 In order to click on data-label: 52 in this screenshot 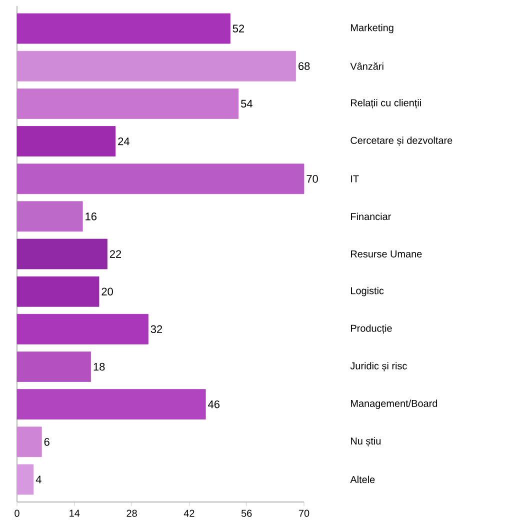, I will do `click(238, 28)`.